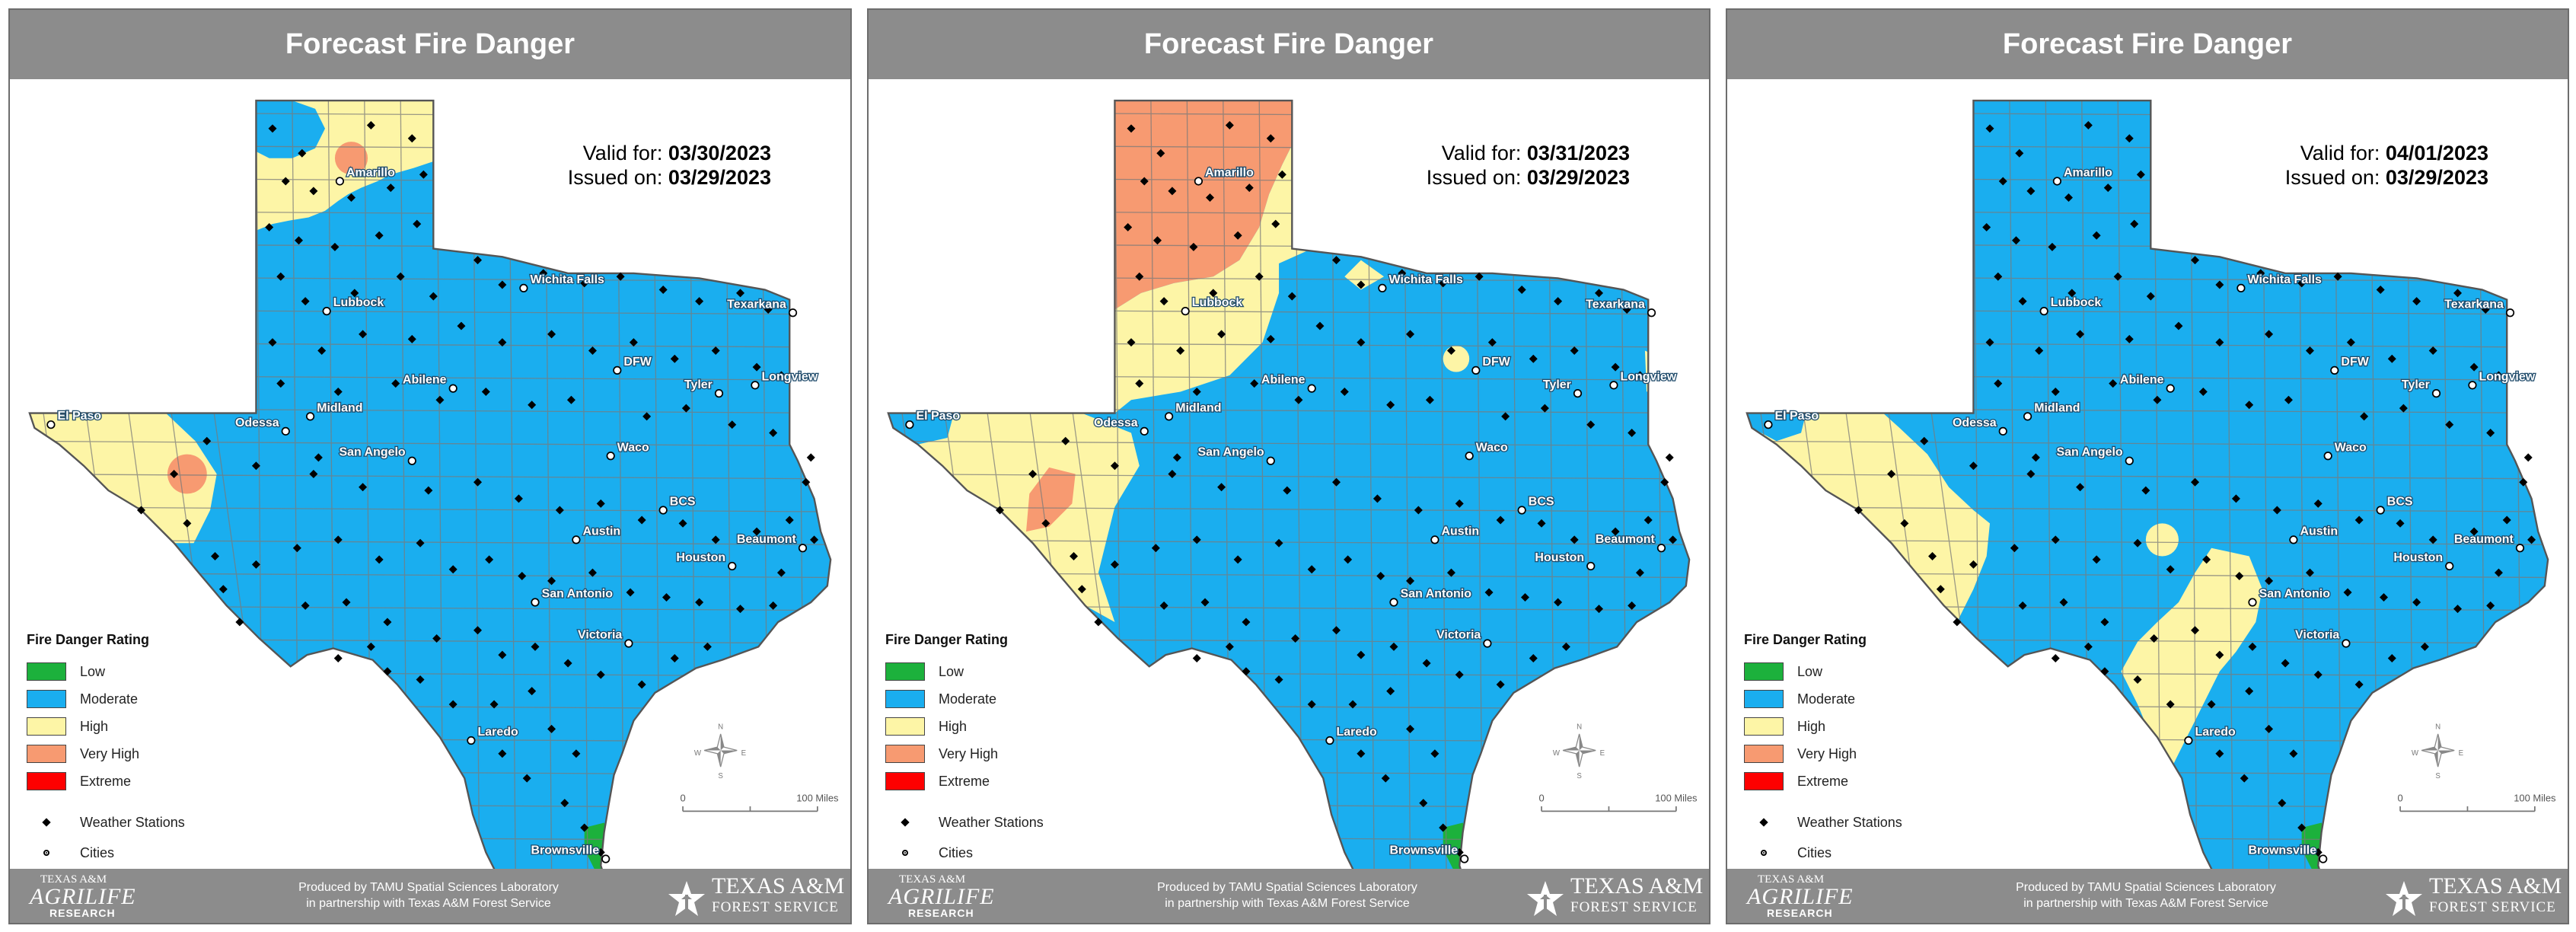 The width and height of the screenshot is (2576, 932). I want to click on legend-title: Fire Danger Rating, so click(1806, 639).